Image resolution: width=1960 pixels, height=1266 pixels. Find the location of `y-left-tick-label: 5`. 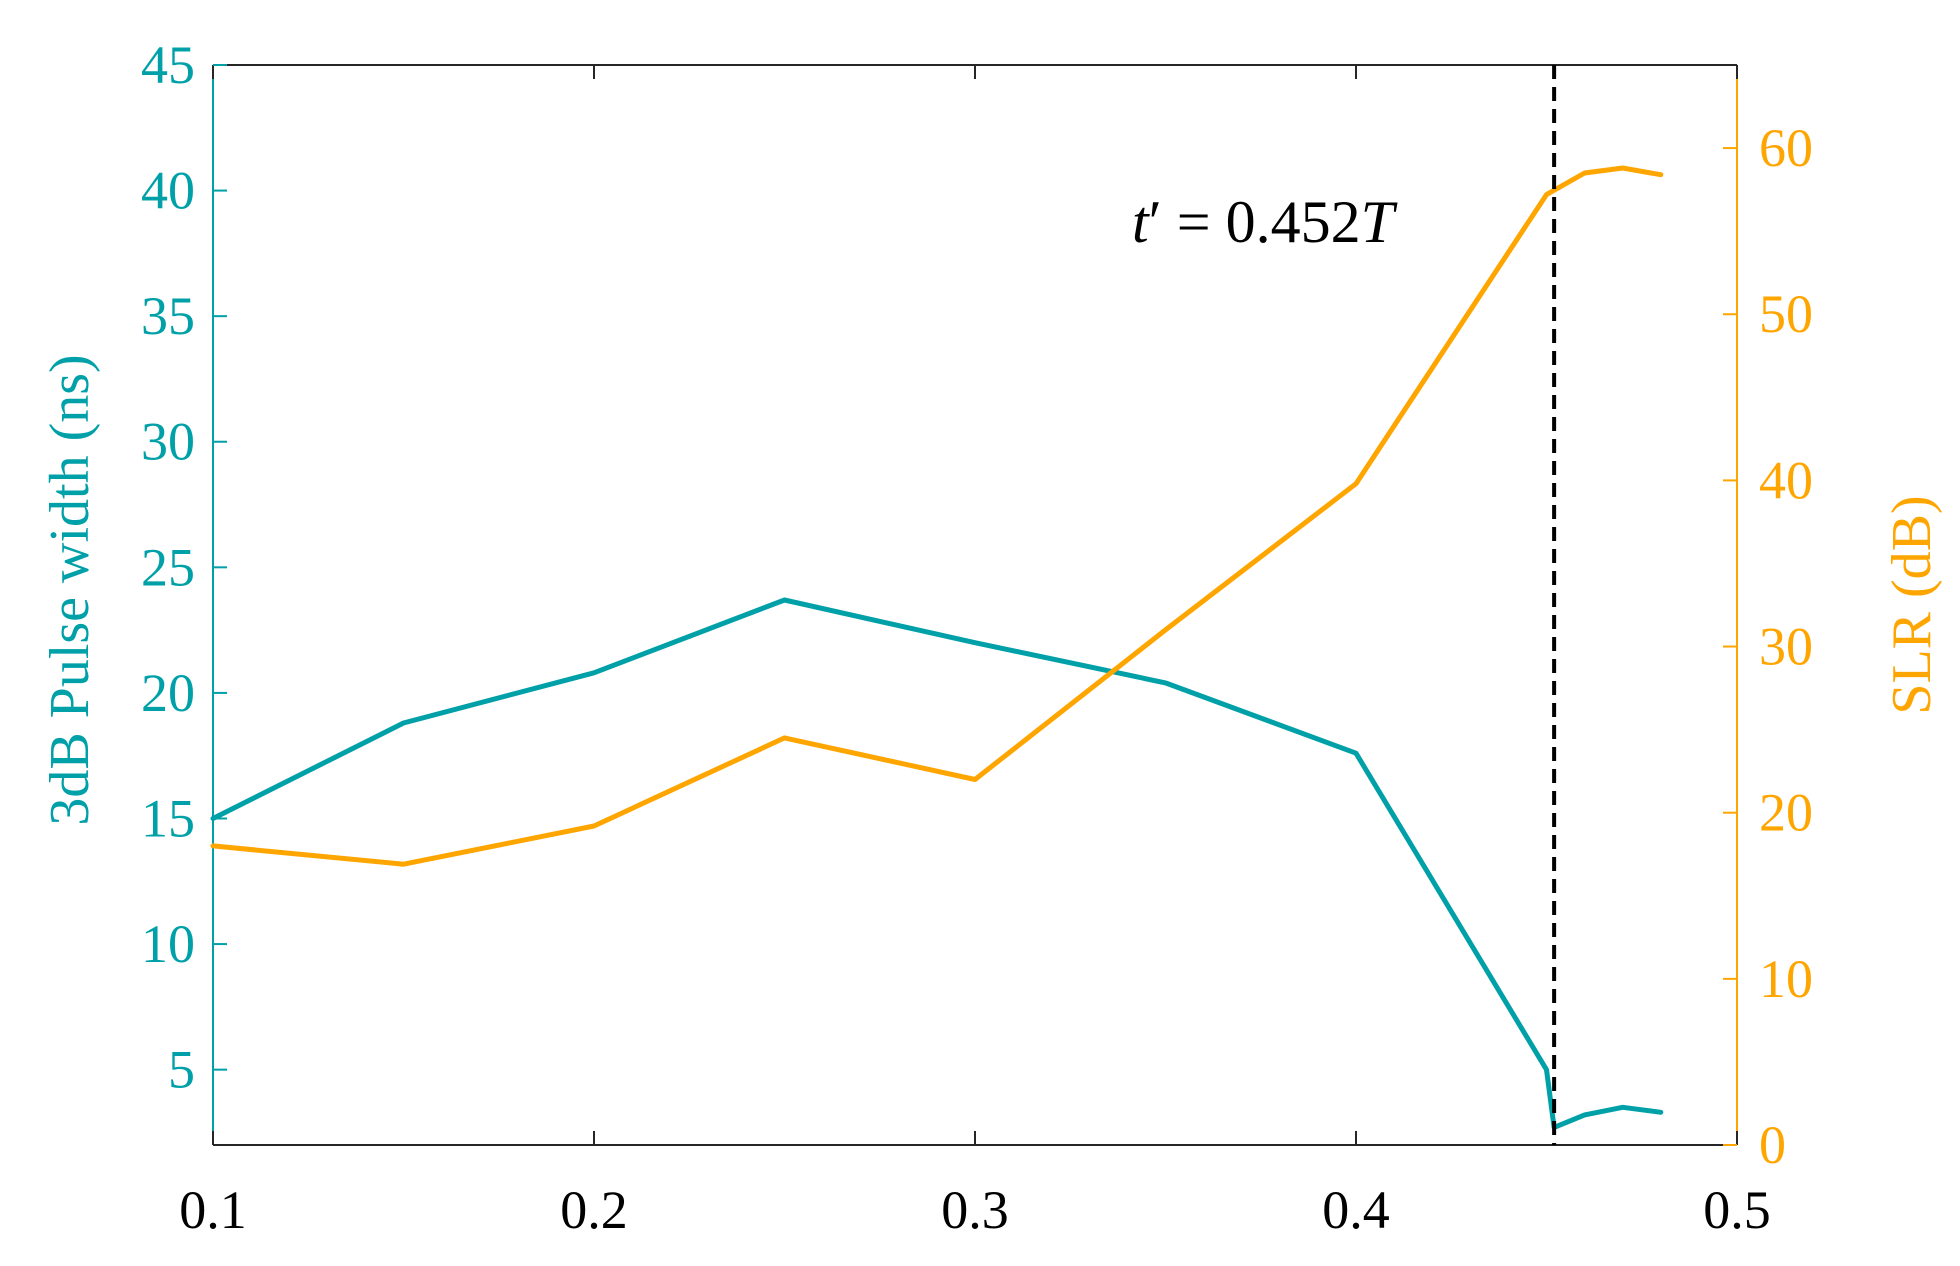

y-left-tick-label: 5 is located at coordinates (181, 1070).